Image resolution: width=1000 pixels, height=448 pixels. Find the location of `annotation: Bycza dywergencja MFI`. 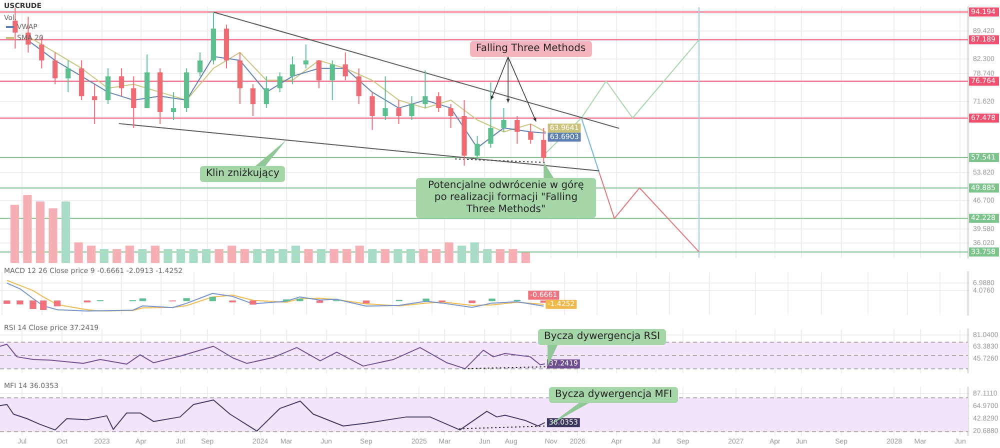

annotation: Bycza dywergencja MFI is located at coordinates (613, 395).